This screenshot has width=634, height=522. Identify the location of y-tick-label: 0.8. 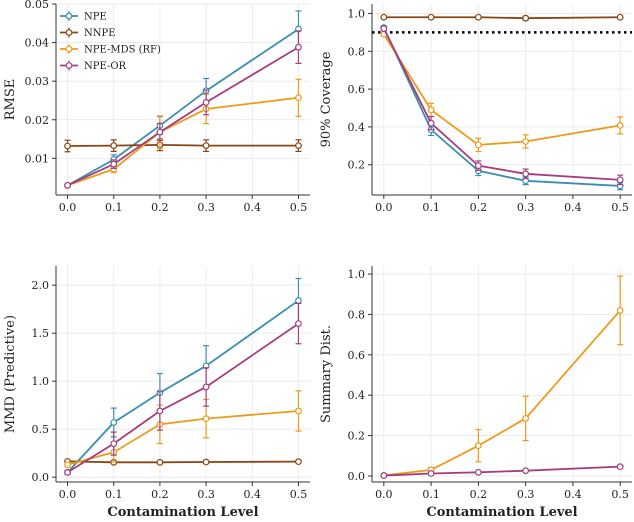
(357, 314).